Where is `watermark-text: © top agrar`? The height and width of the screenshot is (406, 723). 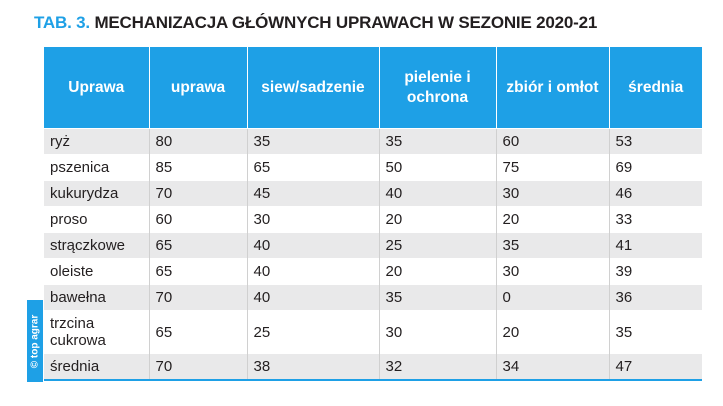
watermark-text: © top agrar is located at coordinates (35, 341).